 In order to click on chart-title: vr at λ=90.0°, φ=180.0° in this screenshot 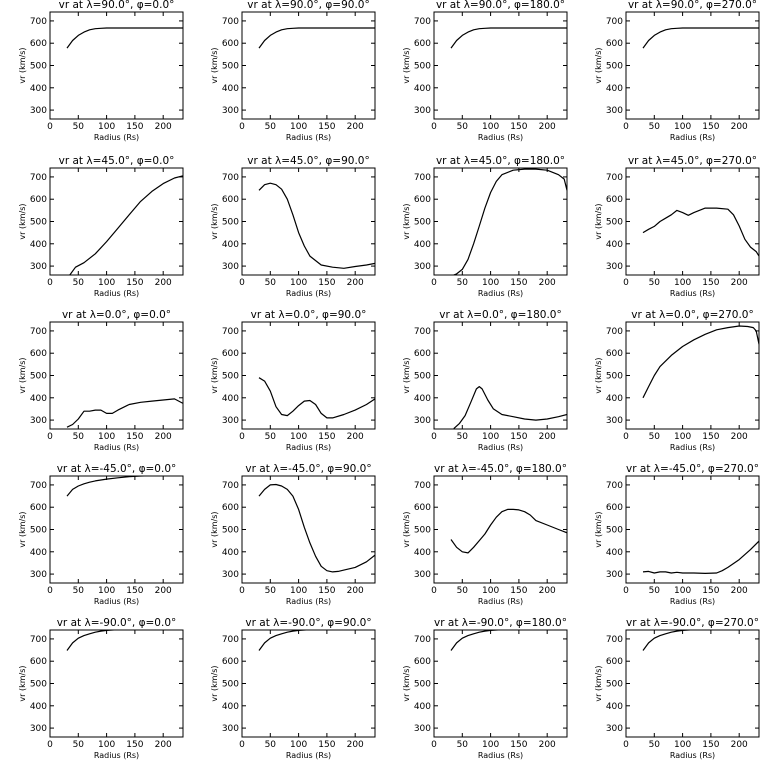, I will do `click(500, 5)`.